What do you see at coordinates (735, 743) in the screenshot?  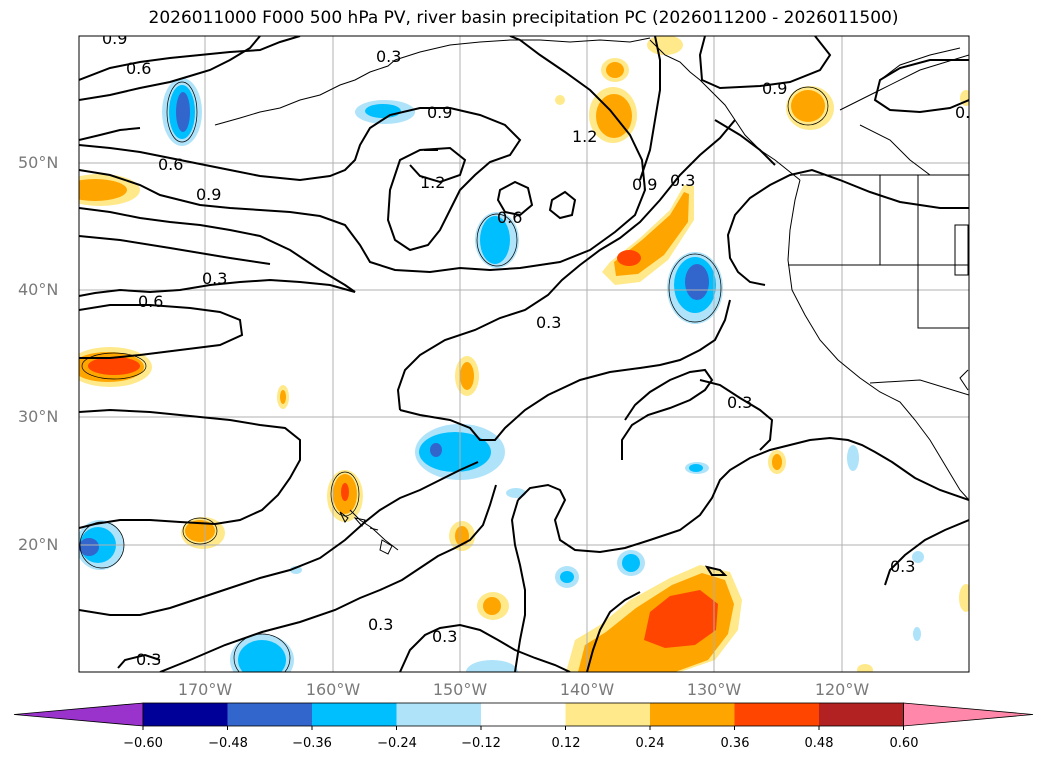 I see `colorbar-tick: 0.36` at bounding box center [735, 743].